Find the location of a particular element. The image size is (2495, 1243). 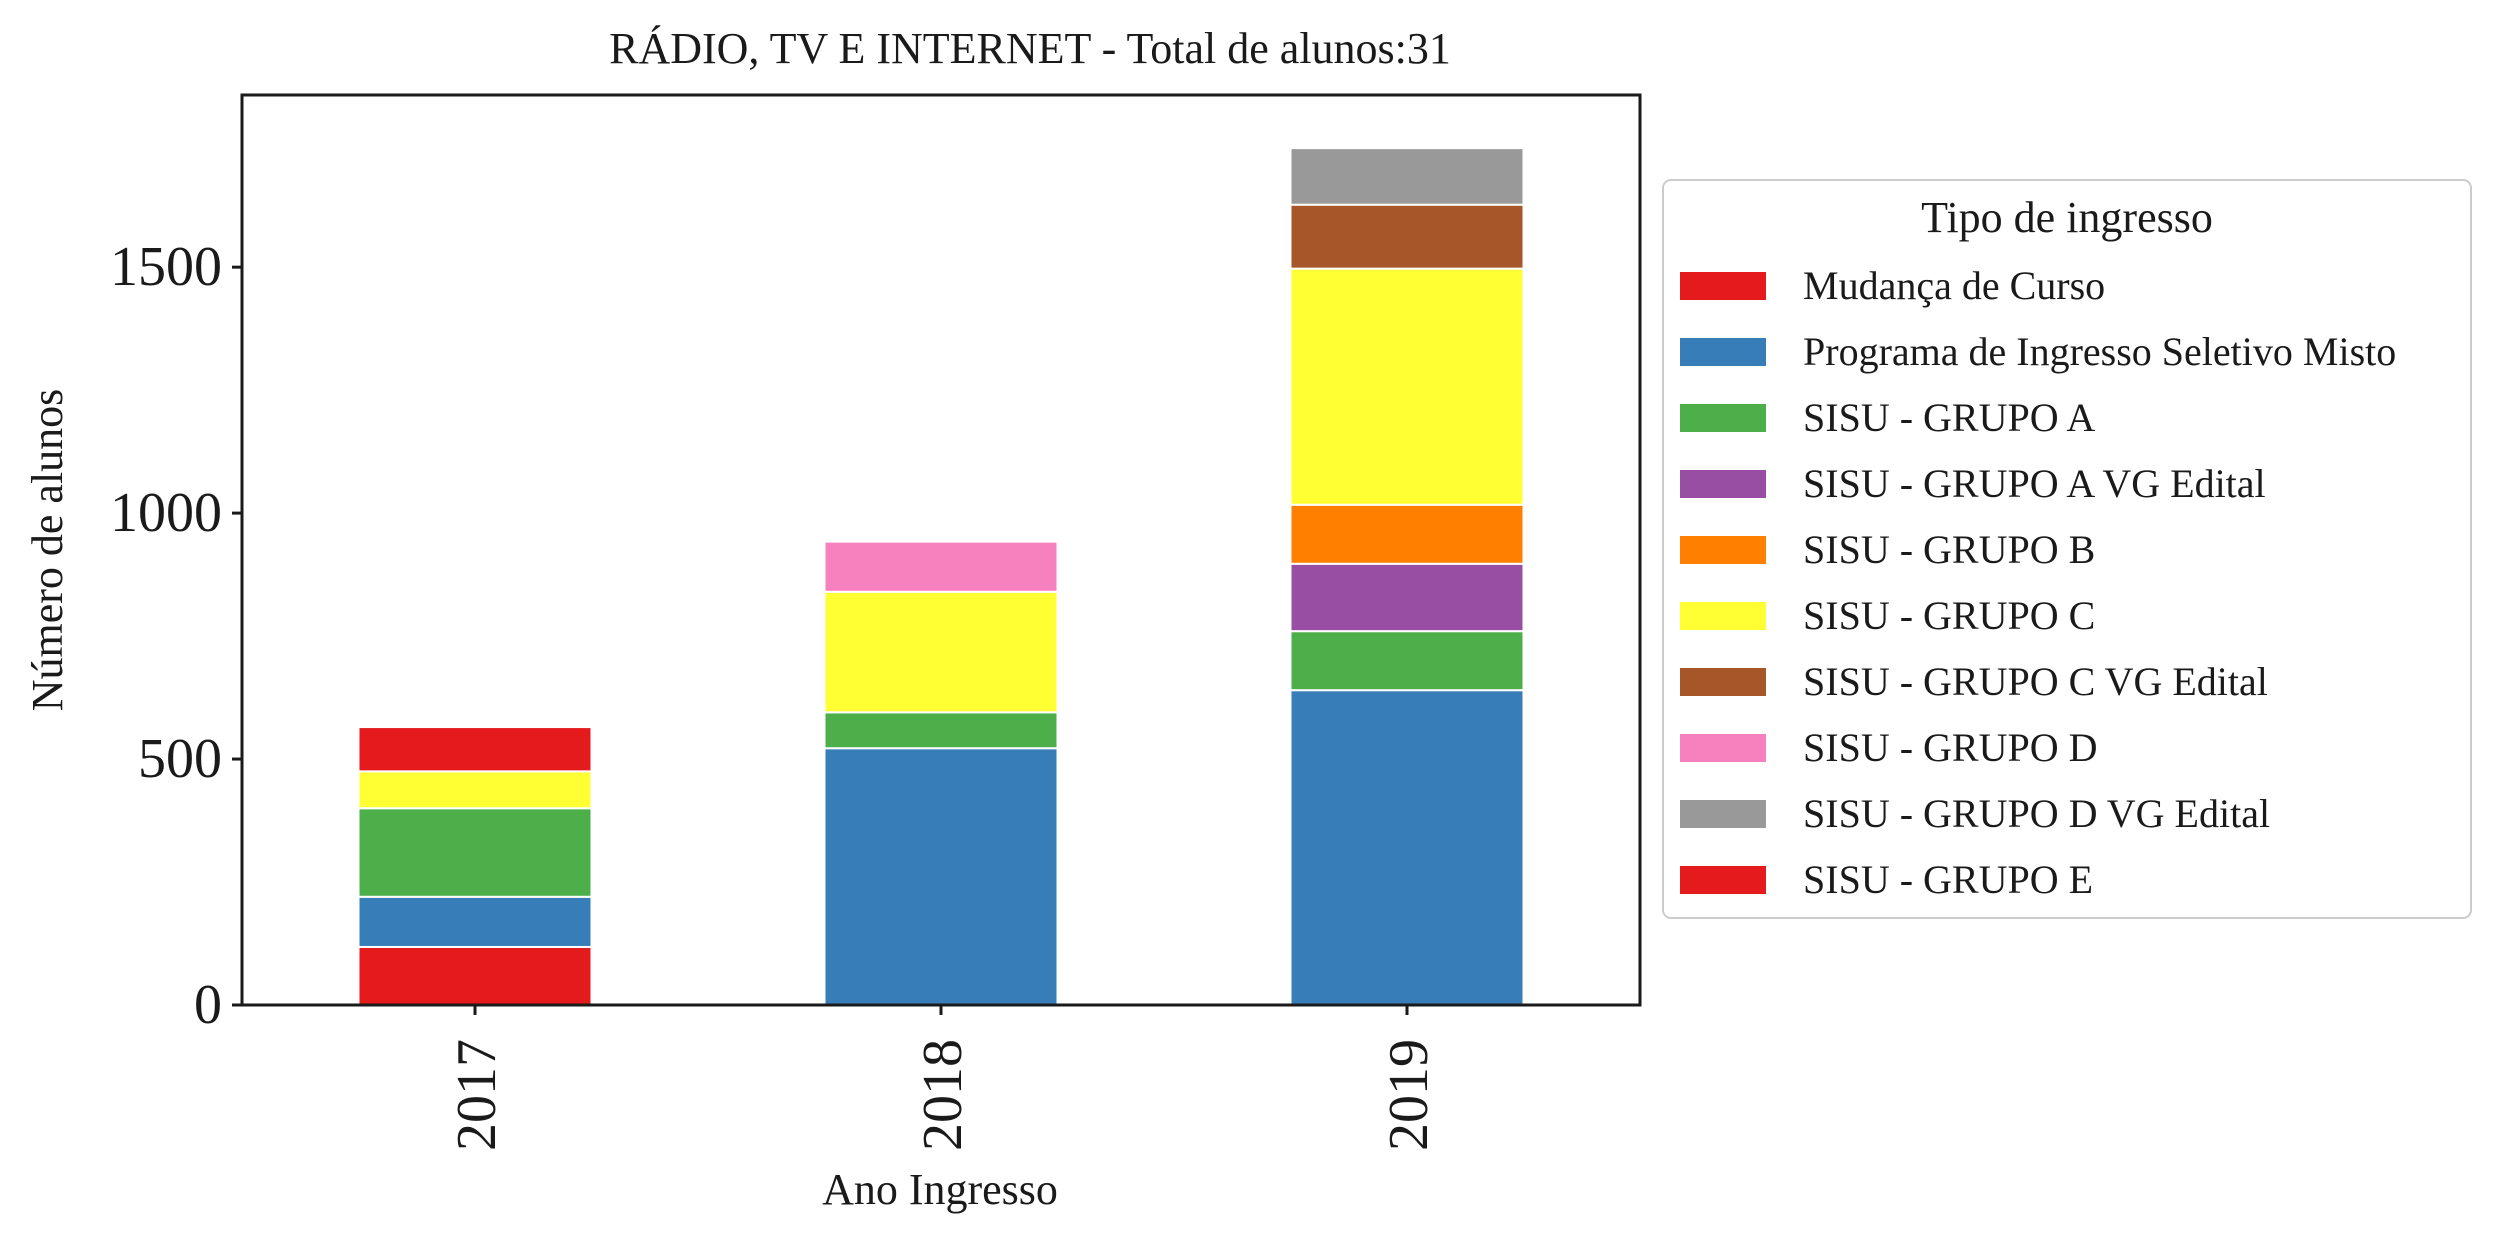

legend-title: Tipo de ingresso is located at coordinates (2067, 217).